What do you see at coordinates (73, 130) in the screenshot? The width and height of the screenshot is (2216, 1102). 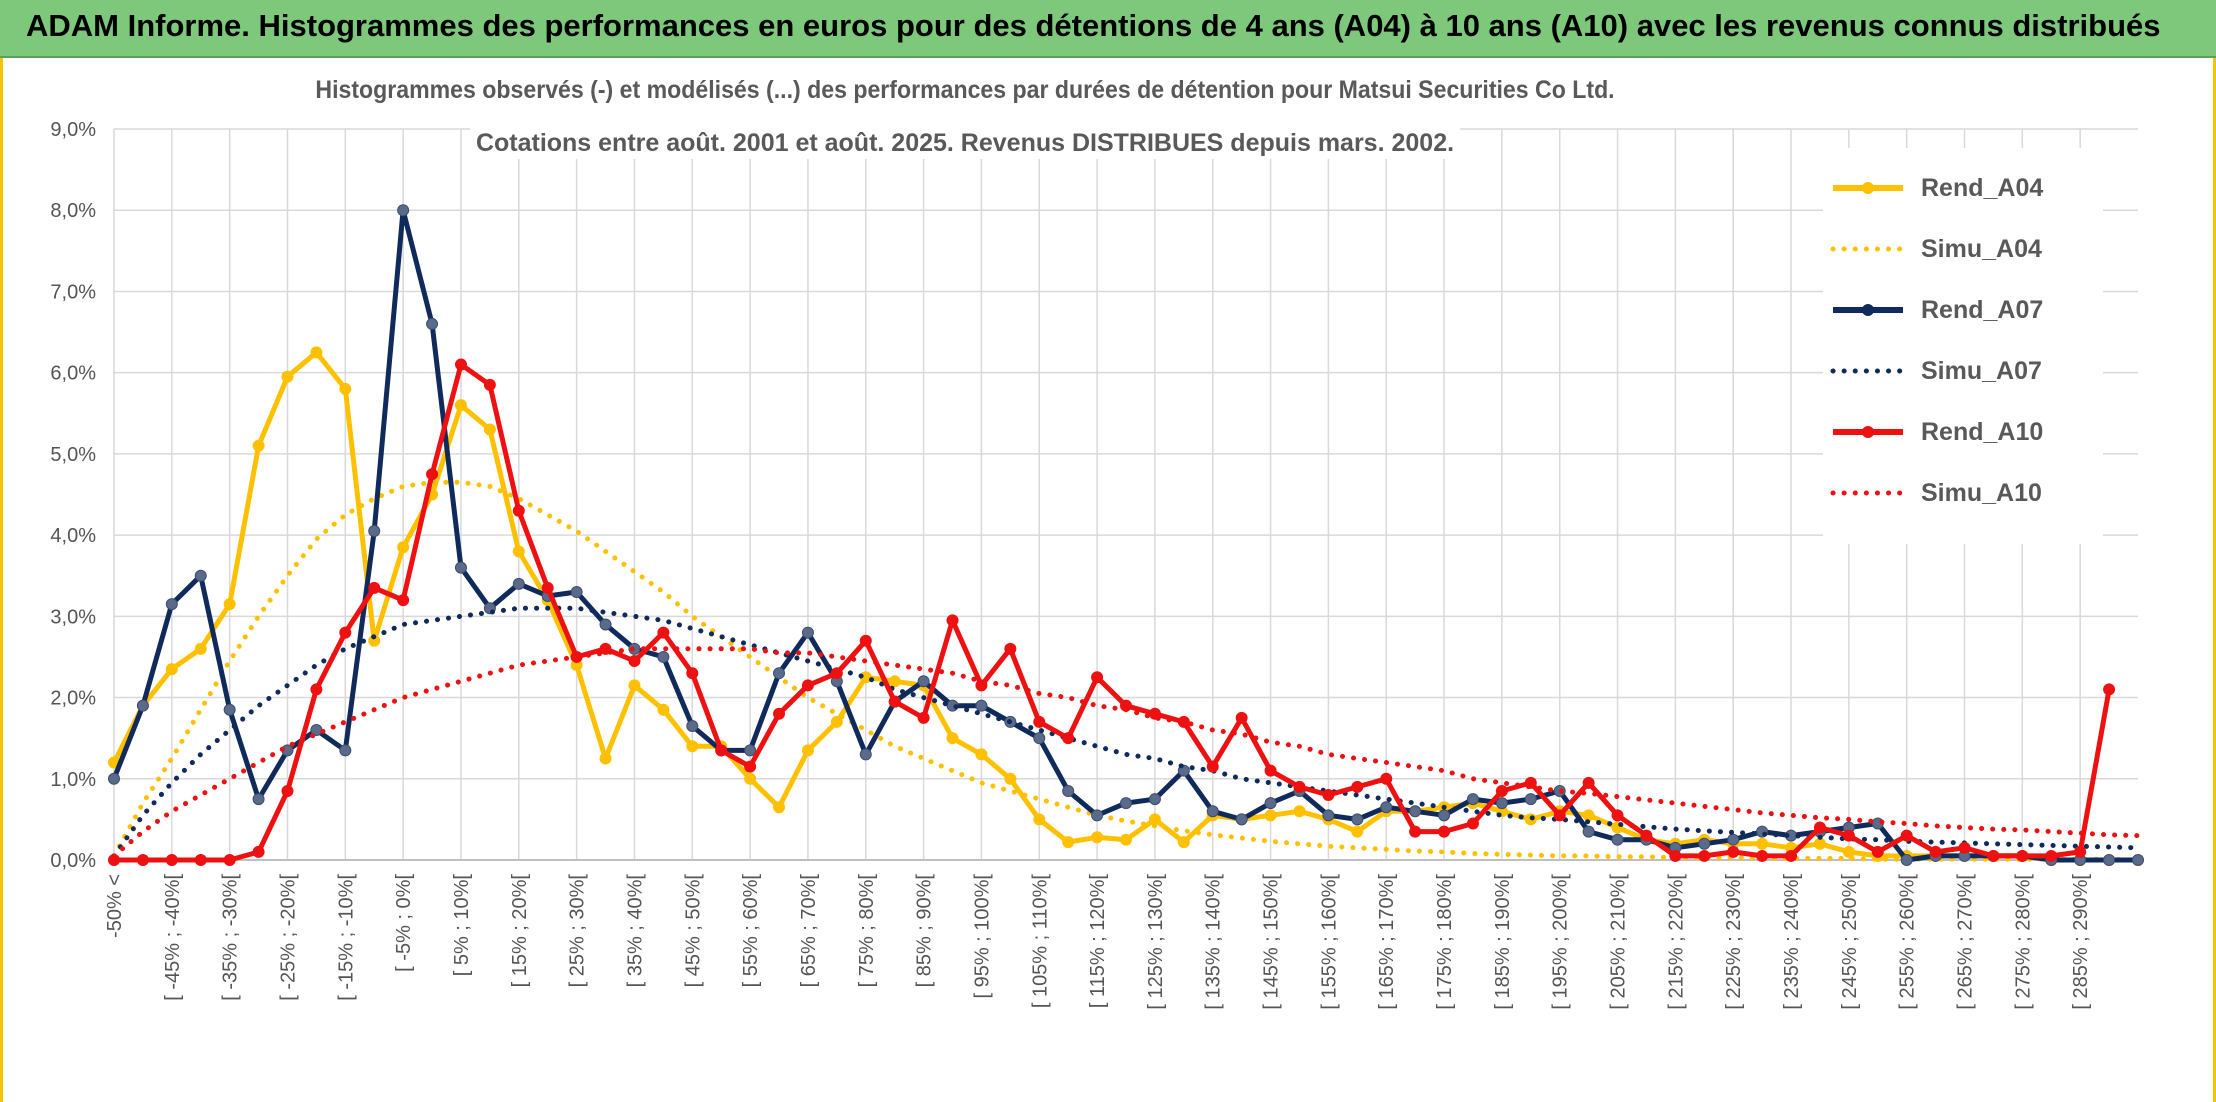 I see `y-tick-label: 9,0%` at bounding box center [73, 130].